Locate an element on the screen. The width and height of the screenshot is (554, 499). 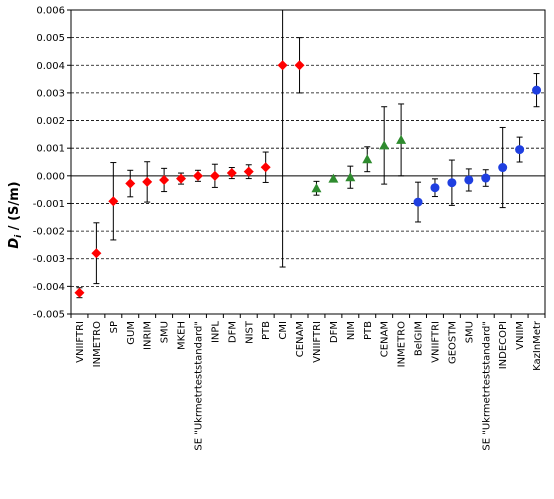
x-tick-label: INPL is located at coordinates (215, 332).